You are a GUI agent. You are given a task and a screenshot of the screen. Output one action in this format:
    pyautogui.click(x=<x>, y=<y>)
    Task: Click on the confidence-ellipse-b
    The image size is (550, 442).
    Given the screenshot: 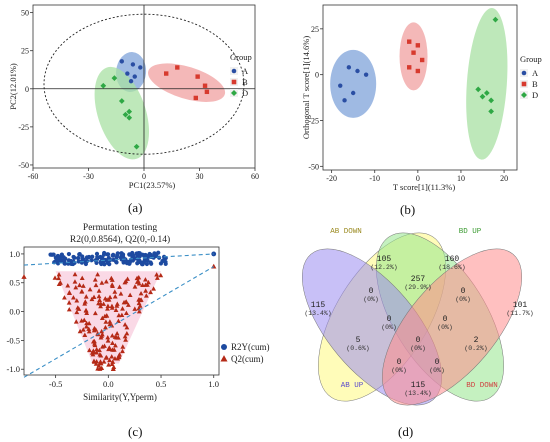 What is the action you would take?
    pyautogui.click(x=413, y=56)
    